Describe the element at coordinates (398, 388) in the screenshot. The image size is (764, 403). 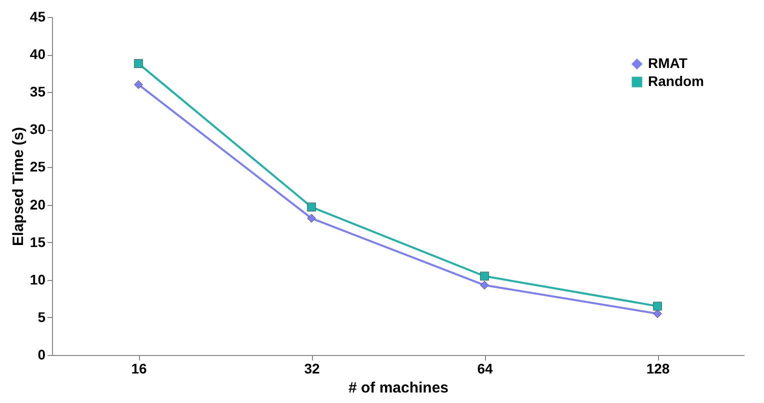
I see `x-axis-title: # of machines` at that location.